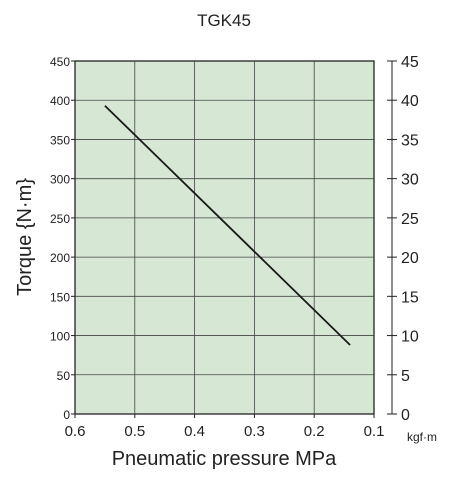 This screenshot has width=450, height=485. What do you see at coordinates (410, 140) in the screenshot?
I see `y2-tick-label: 35` at bounding box center [410, 140].